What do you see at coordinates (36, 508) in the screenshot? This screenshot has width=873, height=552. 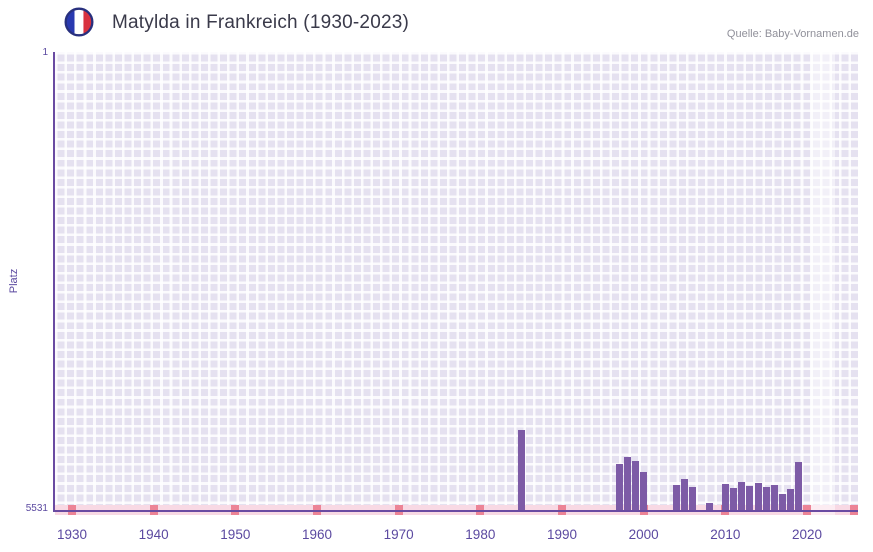 I see `y-tick-worst: 5531` at bounding box center [36, 508].